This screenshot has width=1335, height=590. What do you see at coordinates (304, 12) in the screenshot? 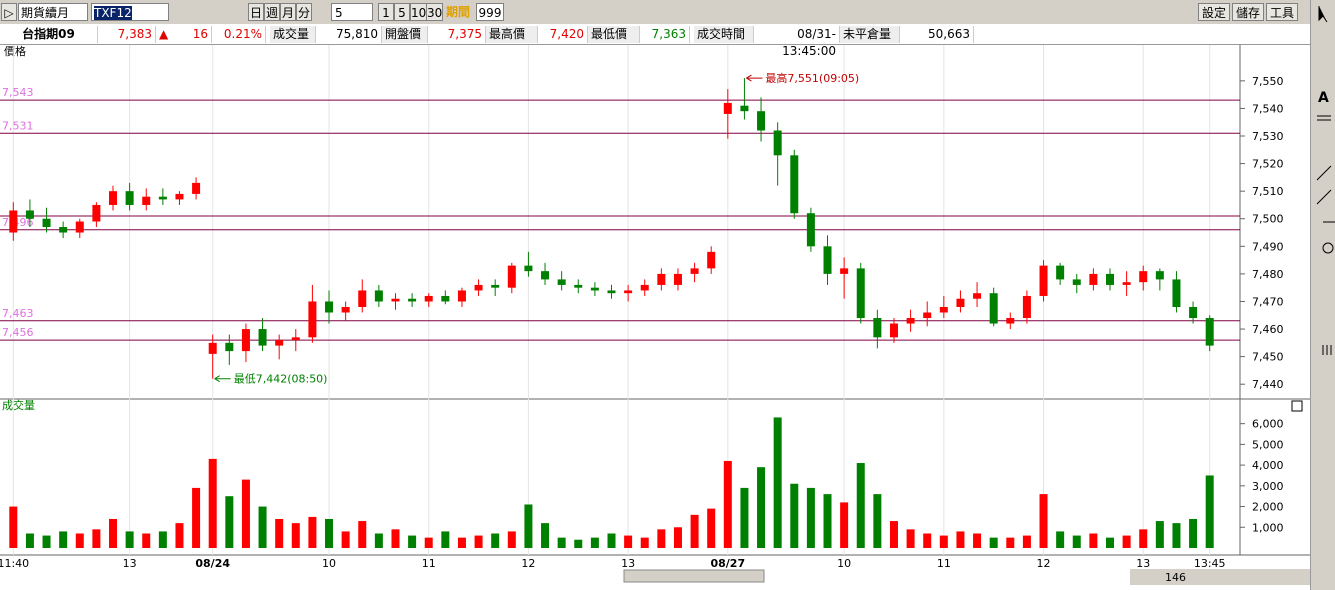
I see `period-button: 分` at bounding box center [304, 12].